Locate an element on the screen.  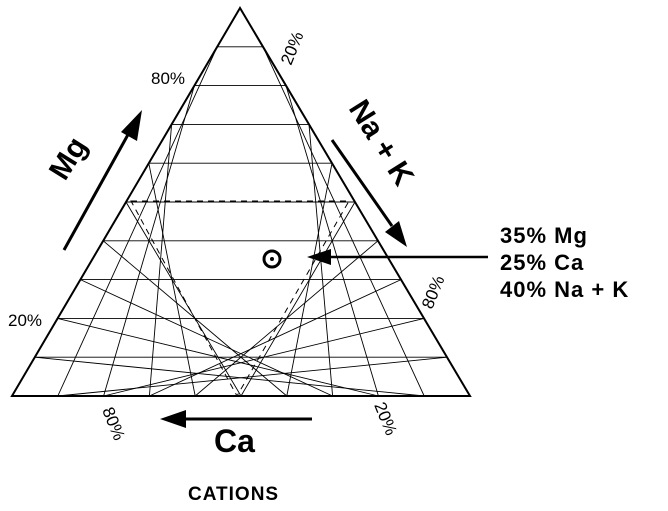
na-k-tick-20: 20% is located at coordinates (292, 48).